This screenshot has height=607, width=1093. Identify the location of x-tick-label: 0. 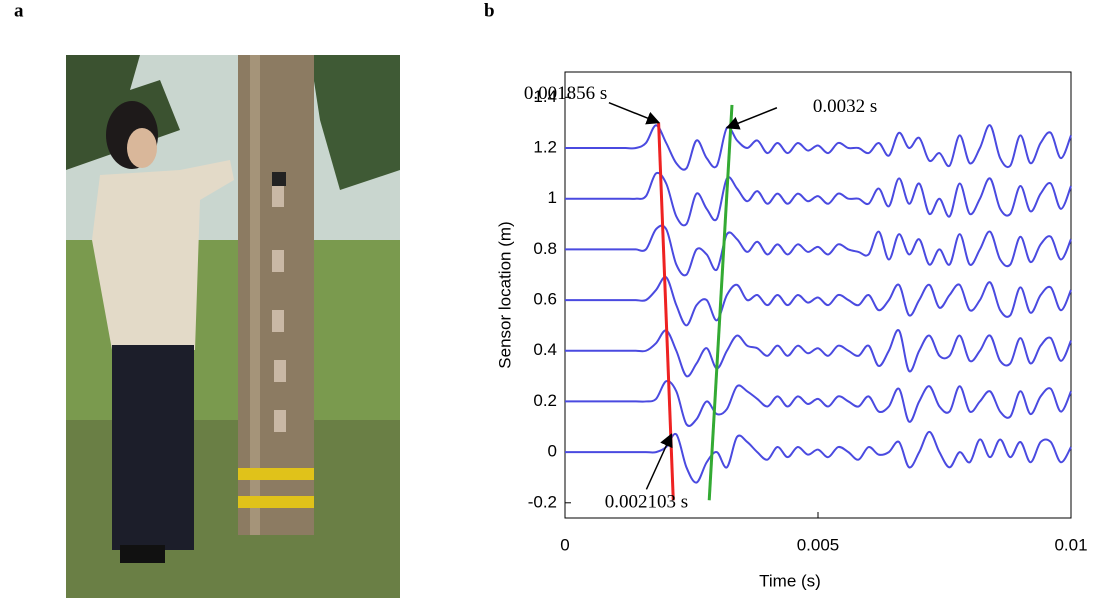
(564, 544).